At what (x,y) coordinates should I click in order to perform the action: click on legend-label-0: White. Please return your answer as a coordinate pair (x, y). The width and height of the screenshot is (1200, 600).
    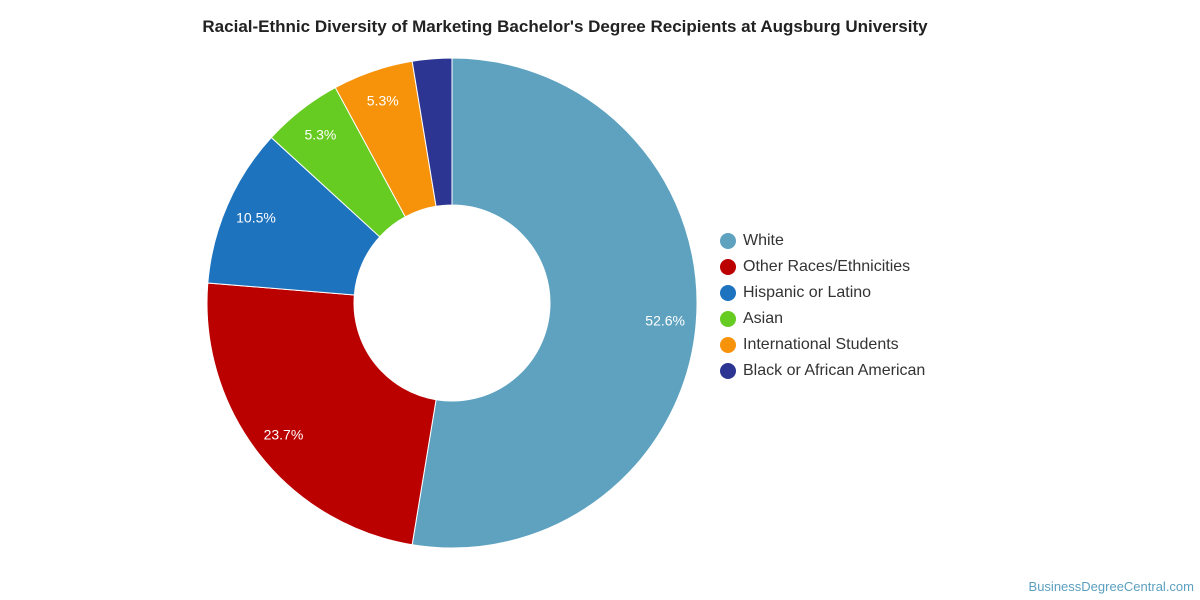
    Looking at the image, I should click on (763, 240).